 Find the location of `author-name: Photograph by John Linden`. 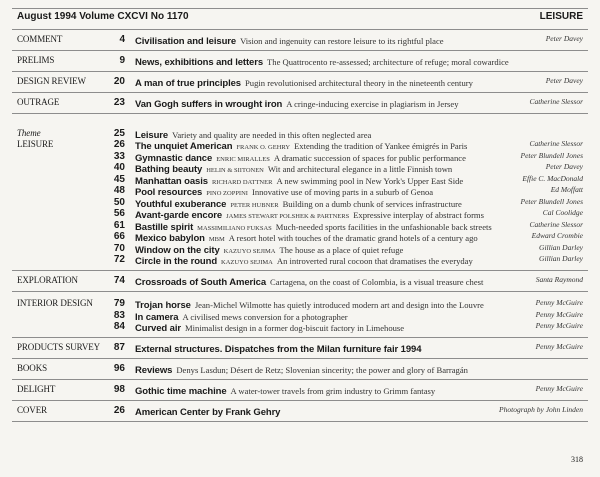

author-name: Photograph by John Linden is located at coordinates (541, 409).